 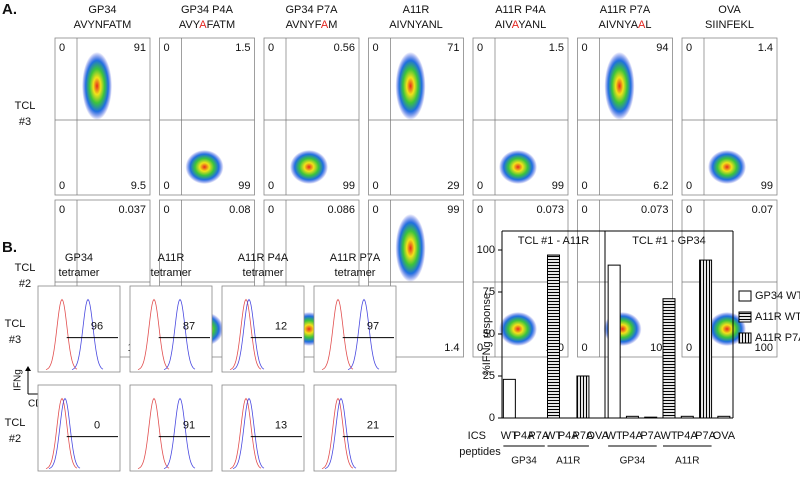 What do you see at coordinates (625, 10) in the screenshot?
I see `column-title: A11R P7A` at bounding box center [625, 10].